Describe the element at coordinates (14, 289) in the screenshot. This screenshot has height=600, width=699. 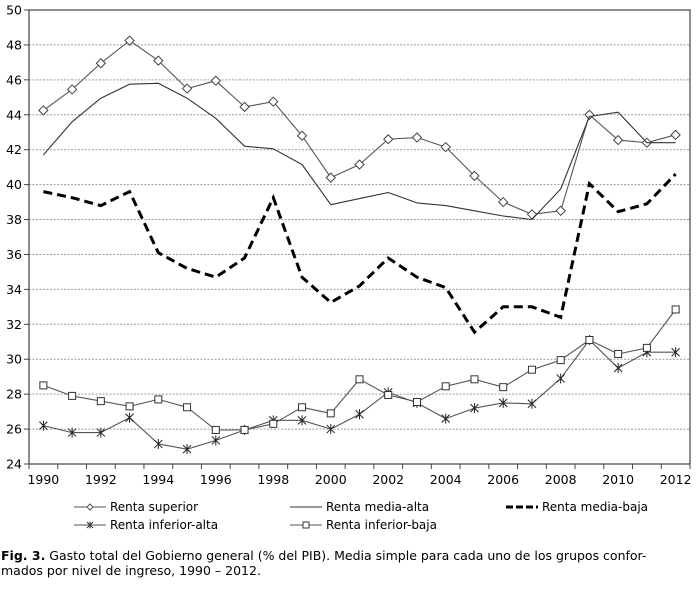
I see `y-tick-label: 34` at that location.